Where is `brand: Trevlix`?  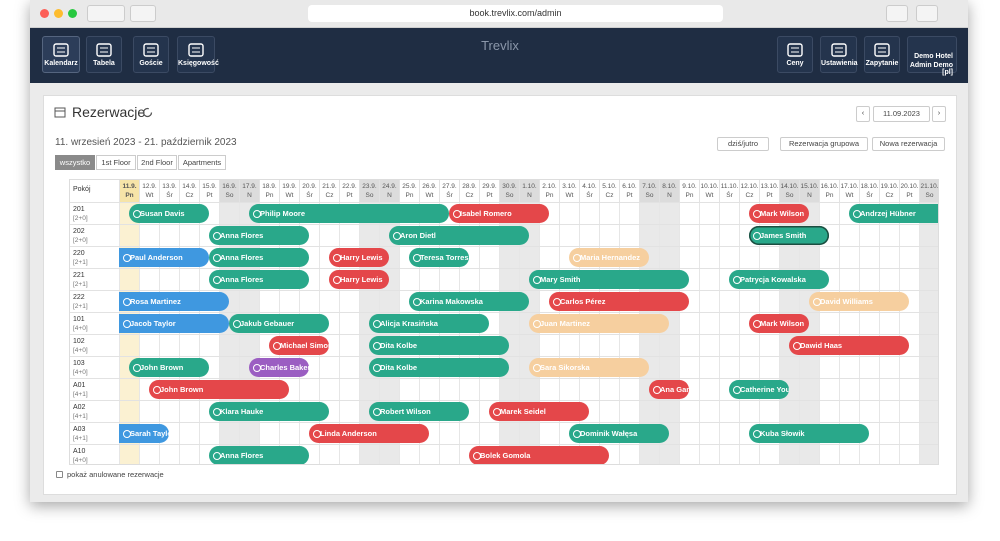 brand: Trevlix is located at coordinates (500, 45).